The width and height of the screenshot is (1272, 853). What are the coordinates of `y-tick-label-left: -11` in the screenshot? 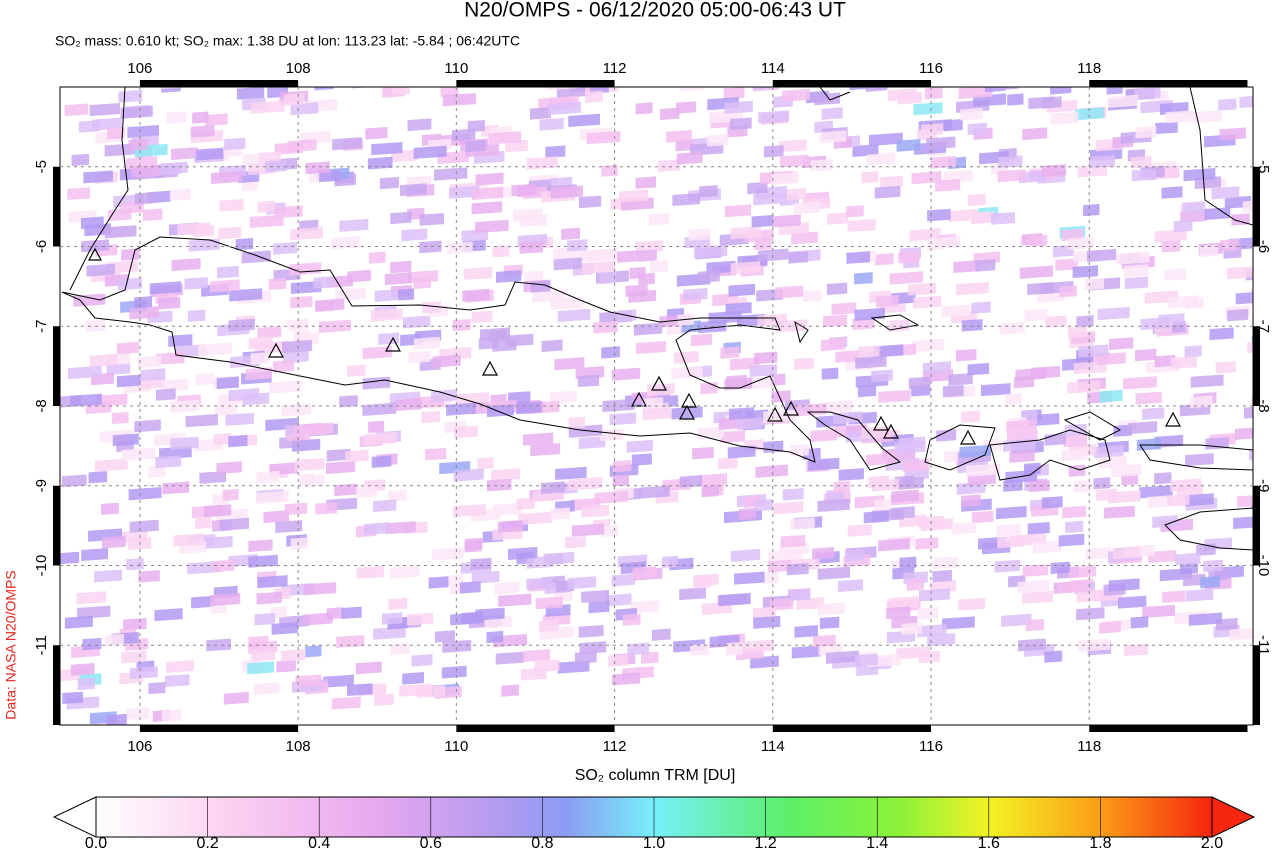 It's located at (41, 645).